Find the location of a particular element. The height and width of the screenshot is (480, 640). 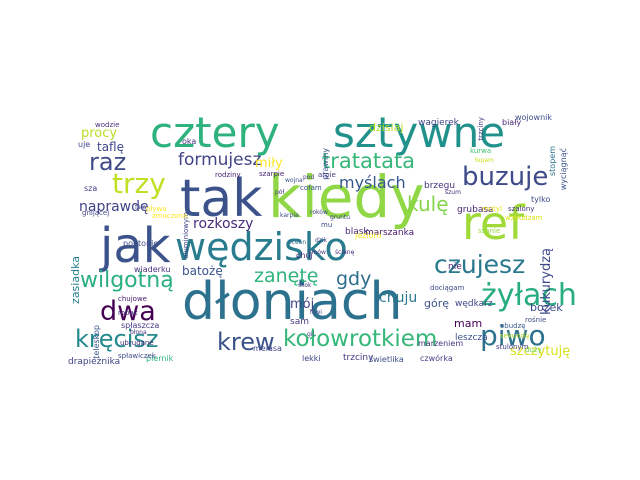

word-ssanie: ssanie is located at coordinates (489, 231).